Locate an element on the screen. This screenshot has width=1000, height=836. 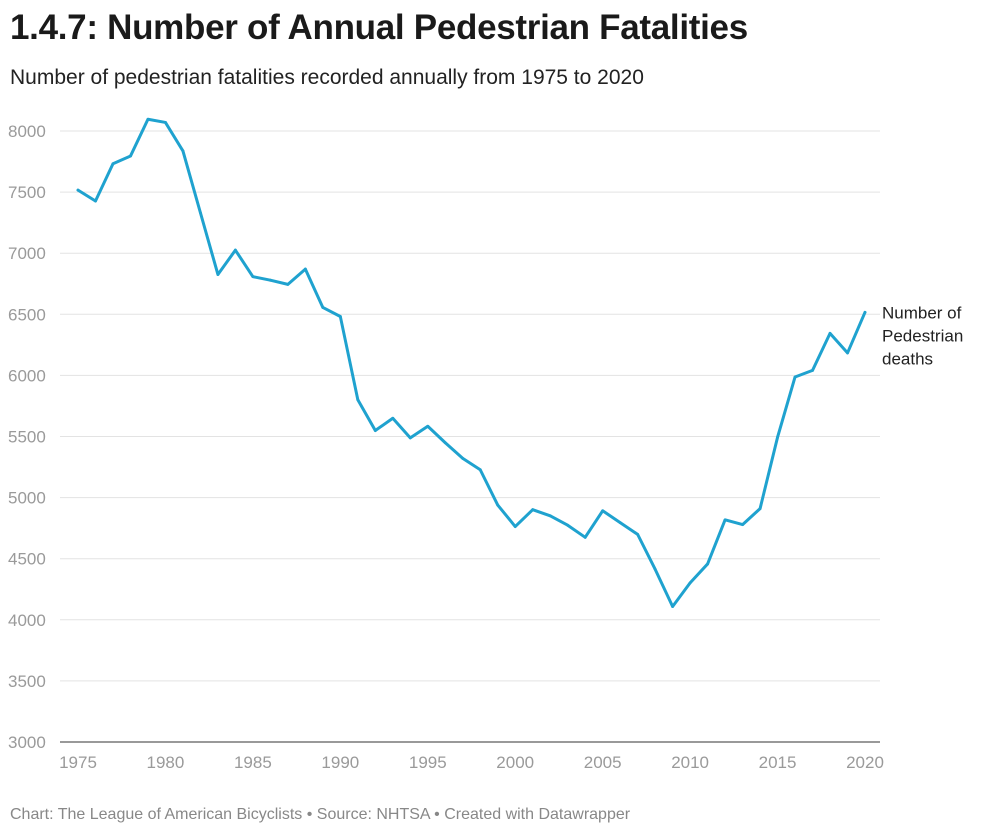
data-point-2017 is located at coordinates (812, 370).